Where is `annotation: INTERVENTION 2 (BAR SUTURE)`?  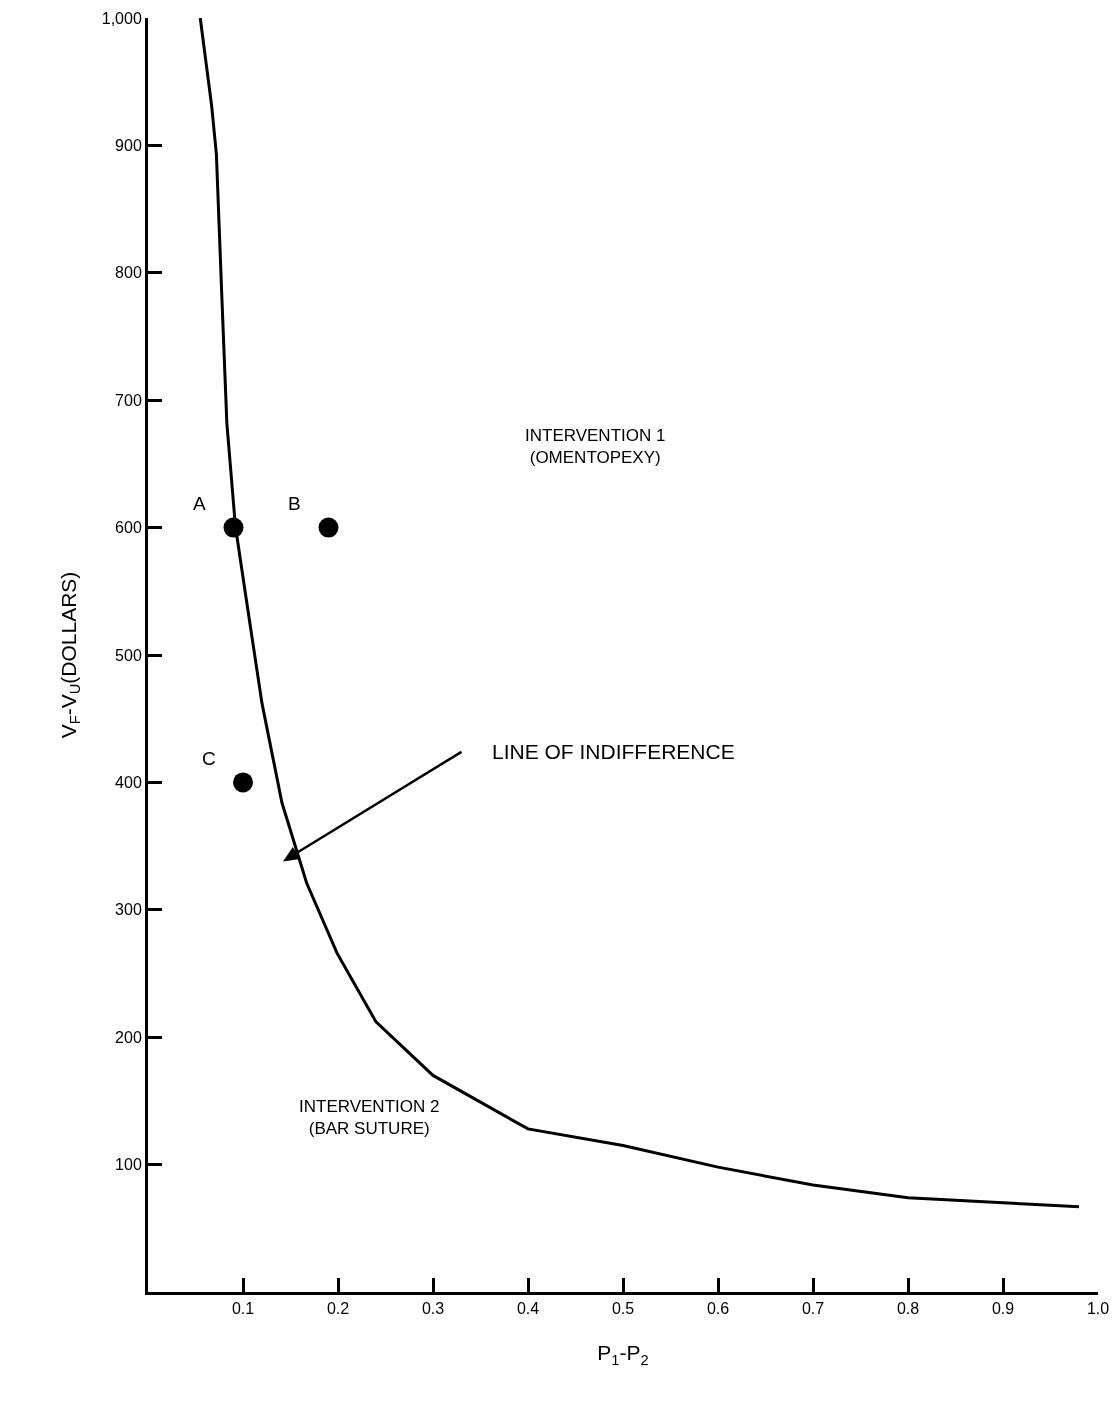
annotation: INTERVENTION 2 (BAR SUTURE) is located at coordinates (369, 1118).